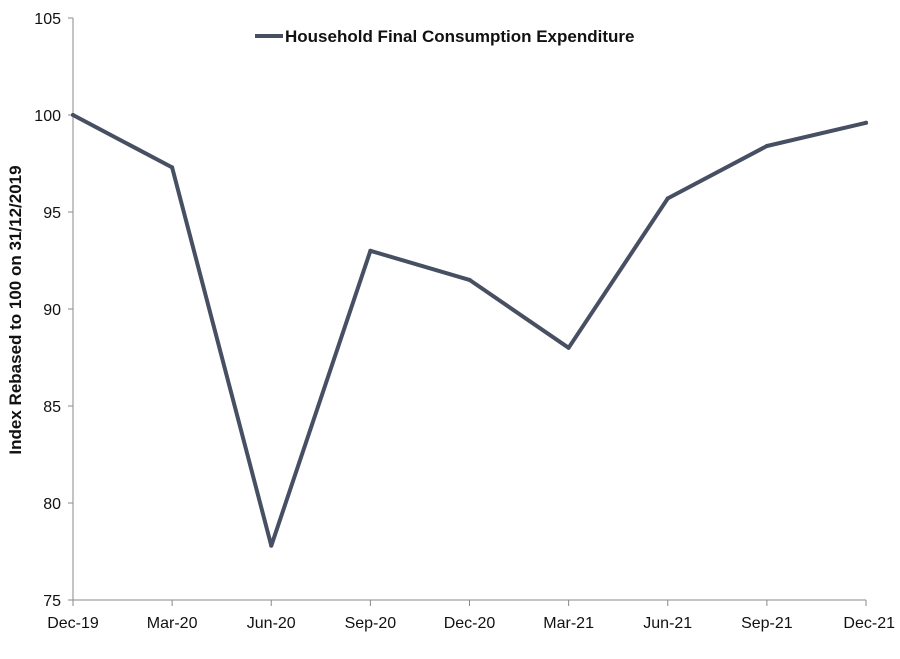 This screenshot has width=900, height=659. I want to click on x-tick-label: Mar-21, so click(568, 623).